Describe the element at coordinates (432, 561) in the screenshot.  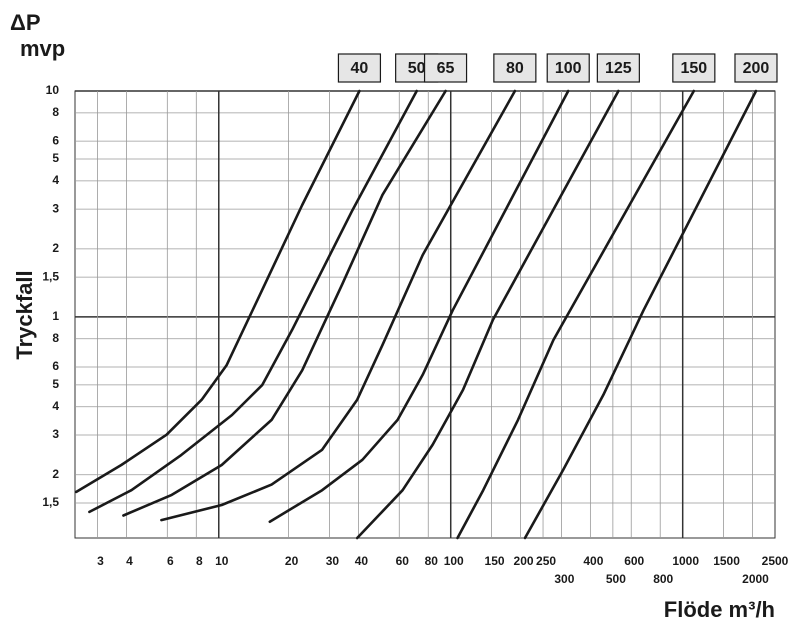
I see `x-tick-label: 80` at that location.